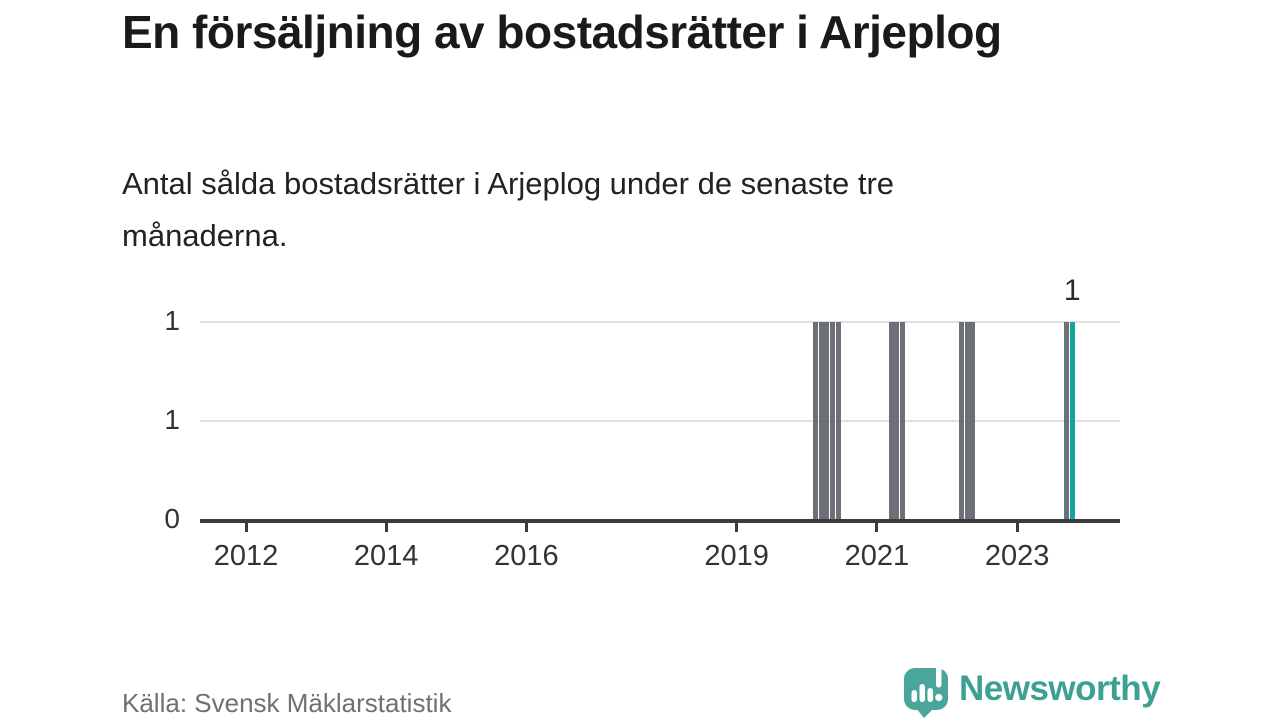 This screenshot has height=720, width=1280. Describe the element at coordinates (660, 521) in the screenshot. I see `x-axis-line` at that location.